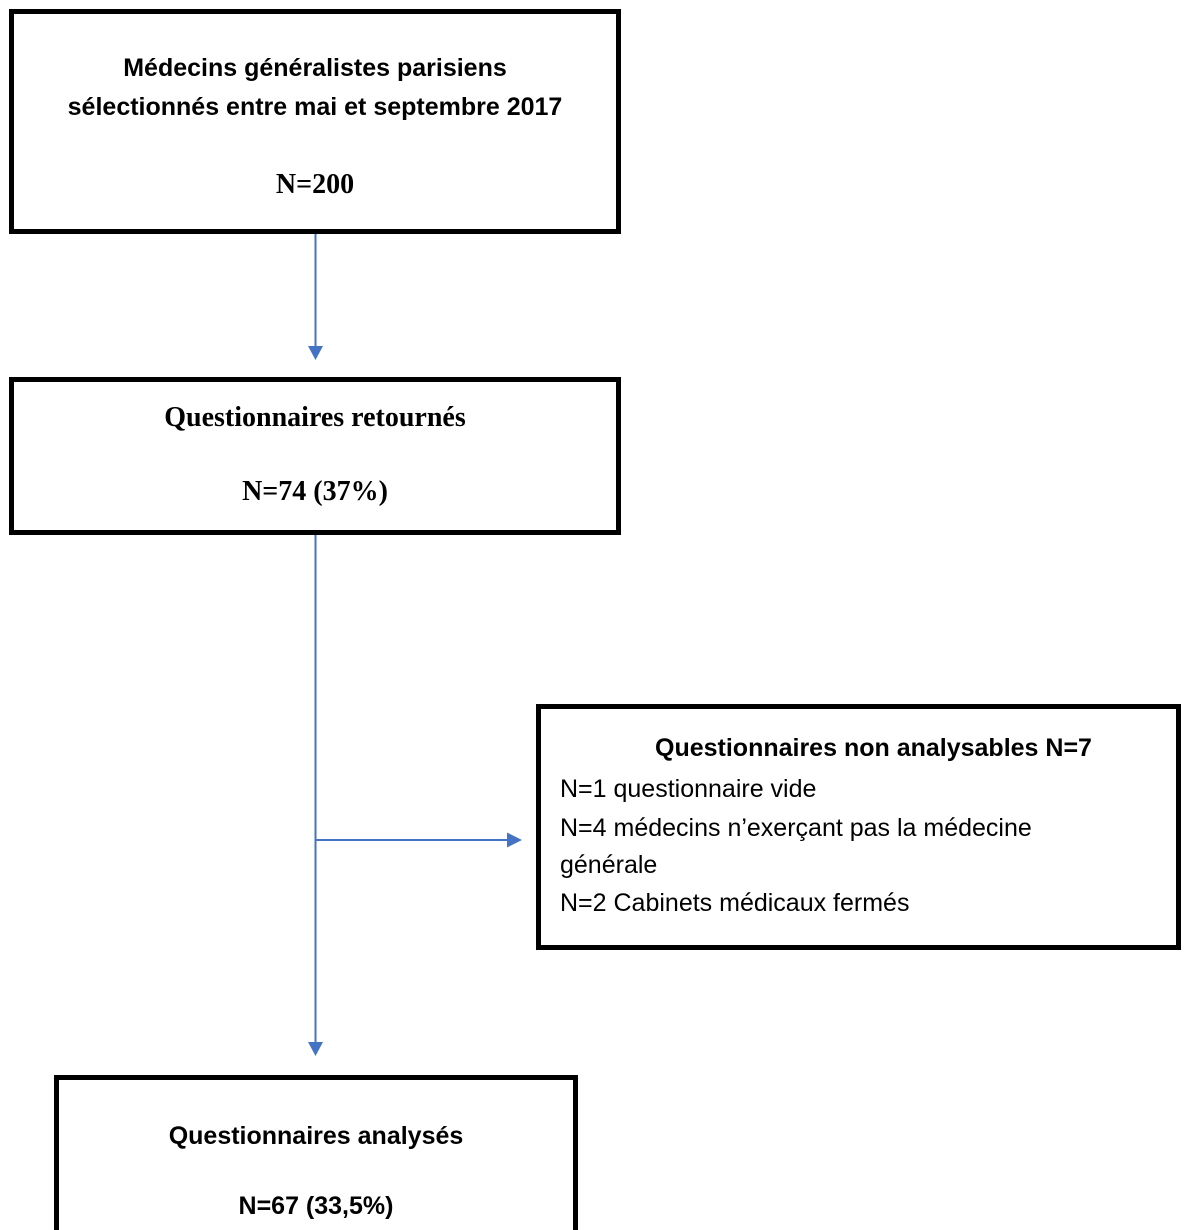 The image size is (1186, 1230). I want to click on excluded-reason: N=2 Cabinets médicaux fermés, so click(735, 903).